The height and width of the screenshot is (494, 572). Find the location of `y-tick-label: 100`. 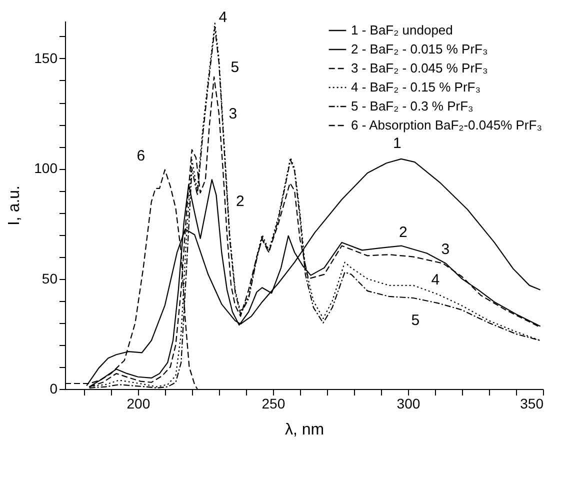

y-tick-label: 100 is located at coordinates (46, 168).